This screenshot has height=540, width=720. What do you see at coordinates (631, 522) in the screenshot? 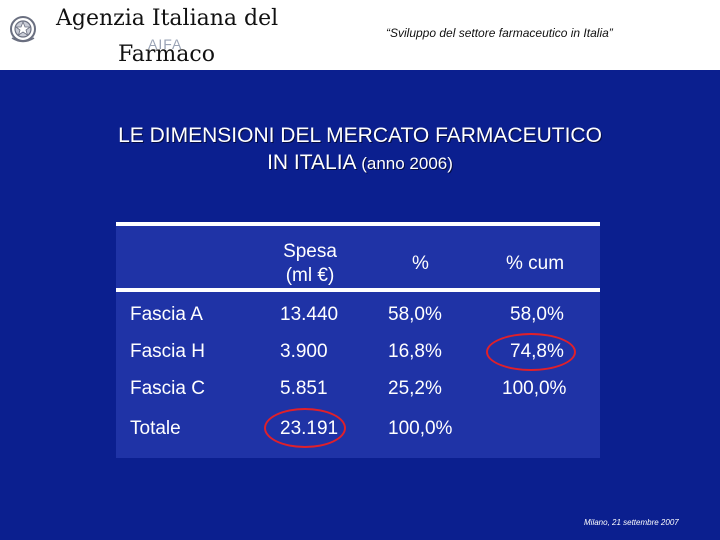
I see `footer-date: Milano, 21 settembre 2007` at bounding box center [631, 522].